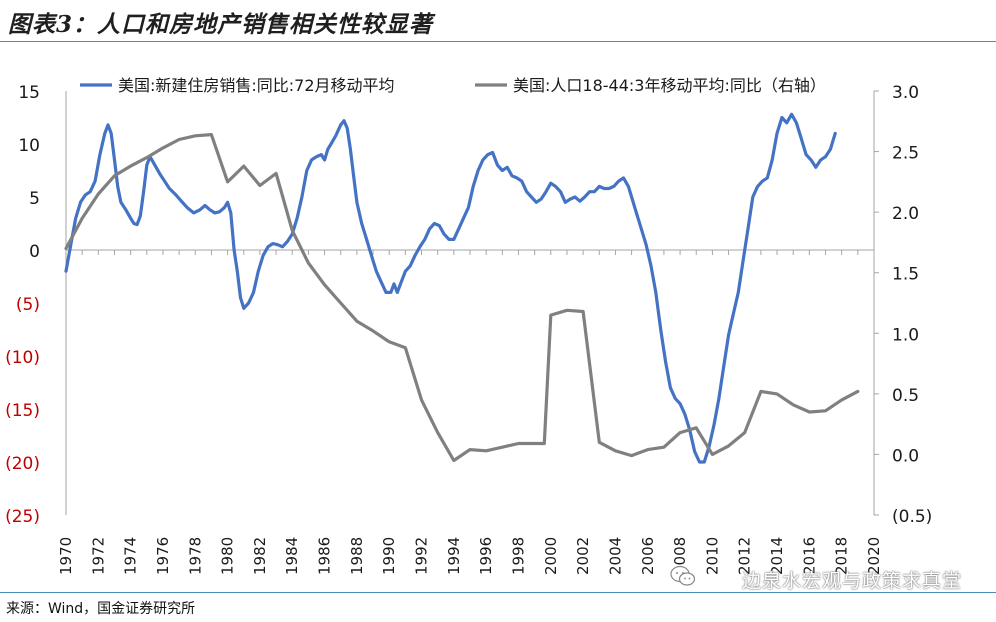 The image size is (996, 622). Describe the element at coordinates (28, 305) in the screenshot. I see `y-left-tick-label: (5)` at that location.